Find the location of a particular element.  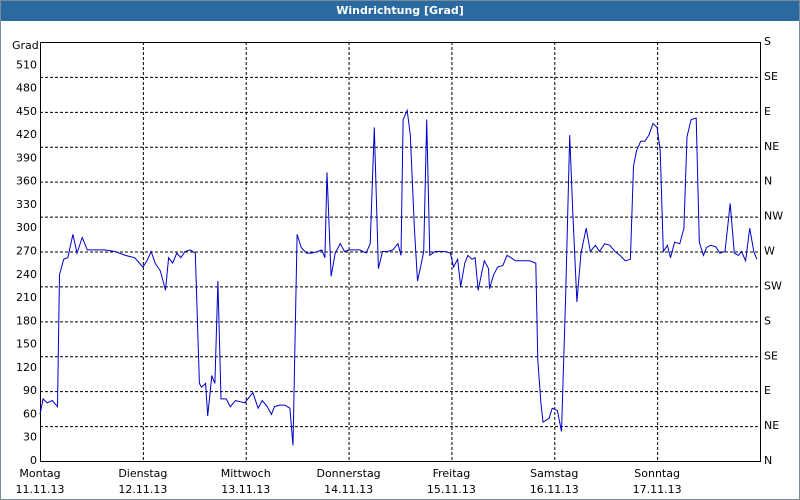

x-tick-label: Freitag is located at coordinates (452, 473).